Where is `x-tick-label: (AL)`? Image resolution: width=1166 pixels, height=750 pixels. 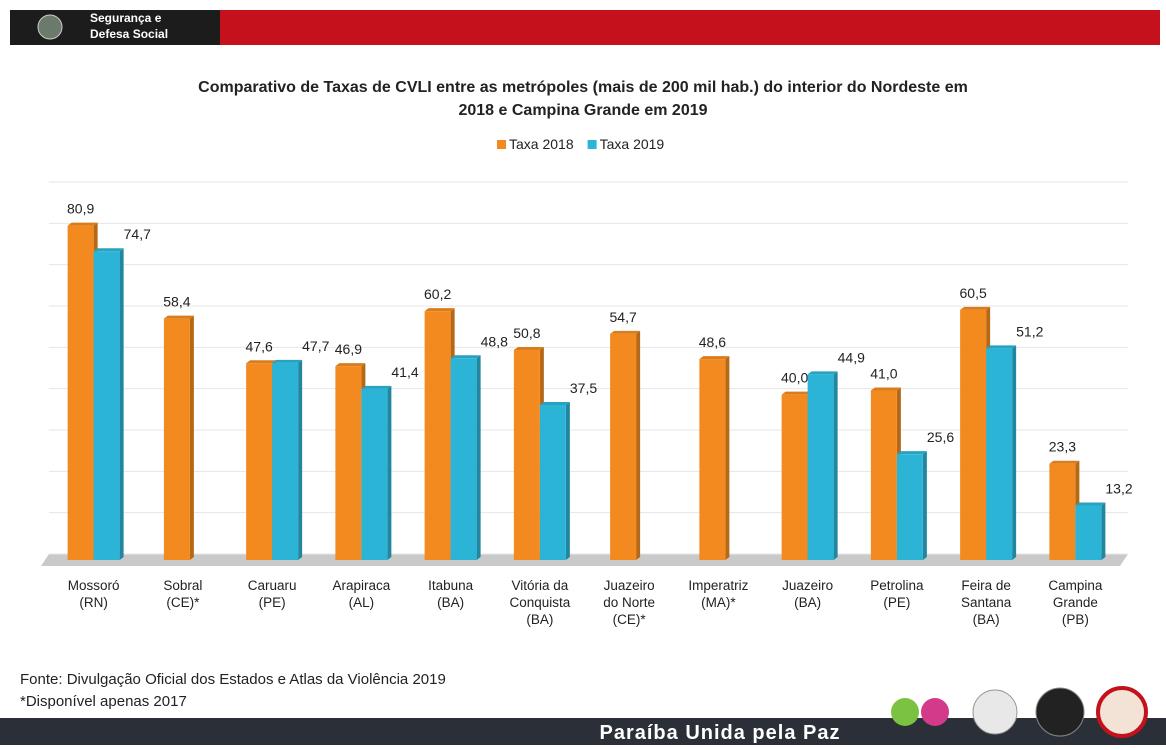
x-tick-label: (AL) is located at coordinates (362, 602).